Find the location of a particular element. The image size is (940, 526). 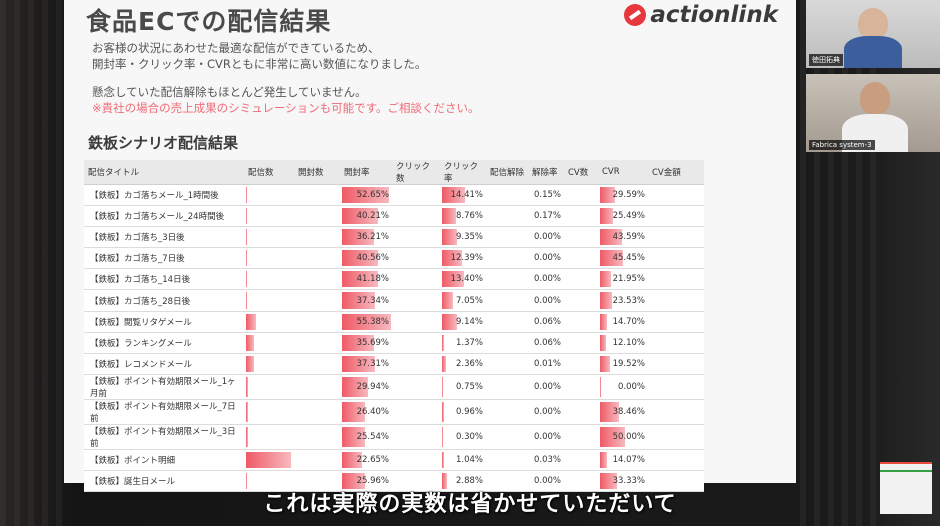

open-rate-value: 25.54% is located at coordinates (372, 436).